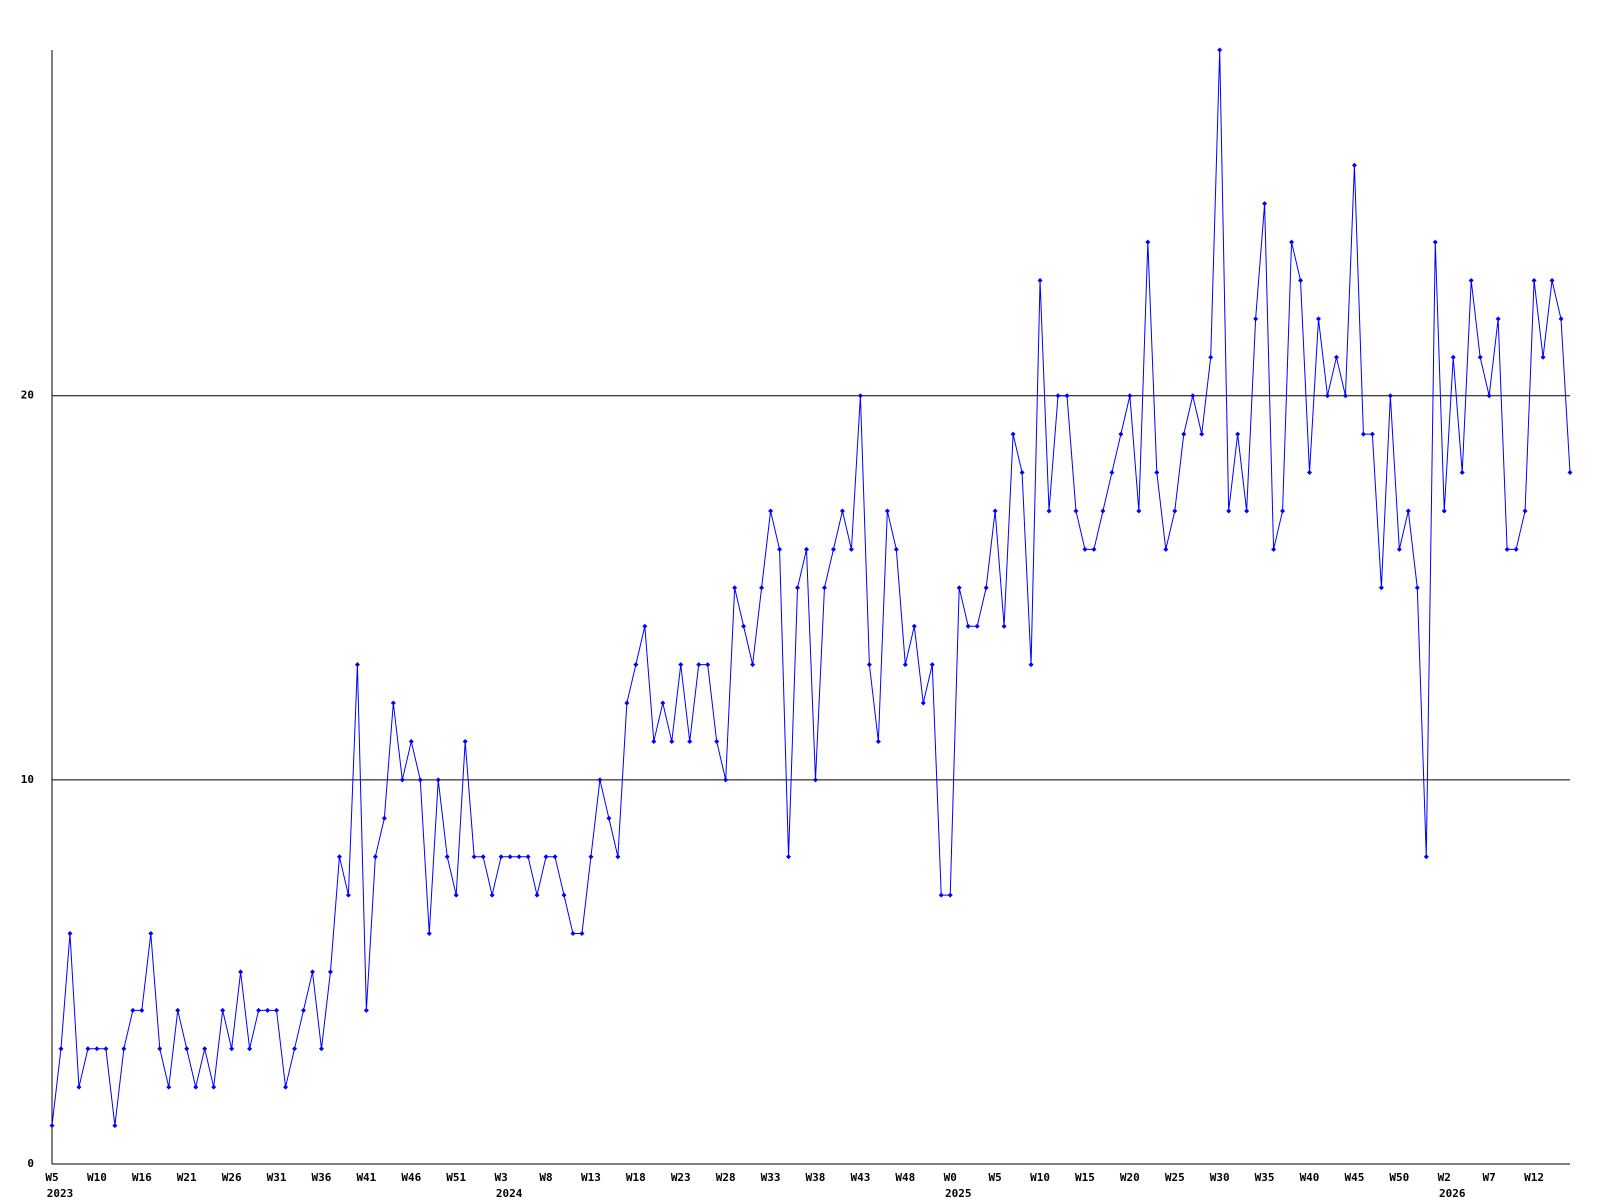 The height and width of the screenshot is (1200, 1600). I want to click on x-tick-label: W35, so click(1265, 1177).